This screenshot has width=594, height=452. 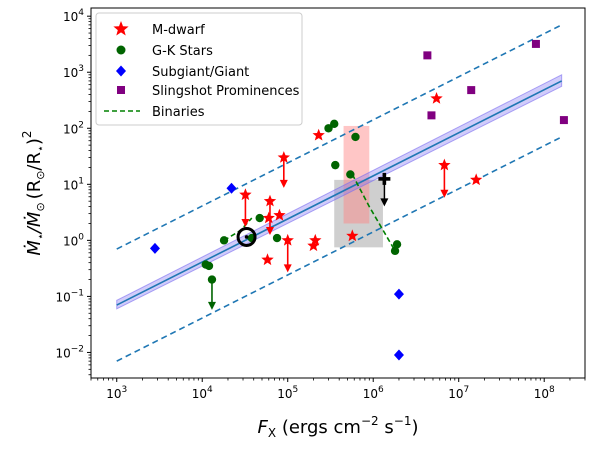 I want to click on x-tick-label-5: 10⁸, so click(x=544, y=393).